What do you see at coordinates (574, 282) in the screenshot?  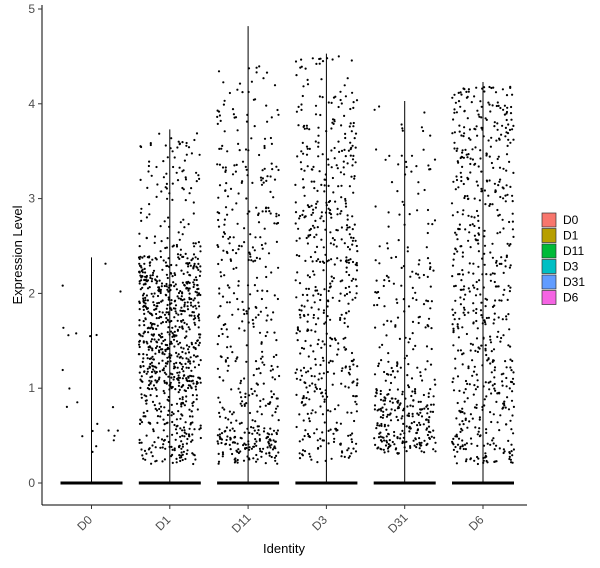 I see `legend-label-D31: D31` at bounding box center [574, 282].